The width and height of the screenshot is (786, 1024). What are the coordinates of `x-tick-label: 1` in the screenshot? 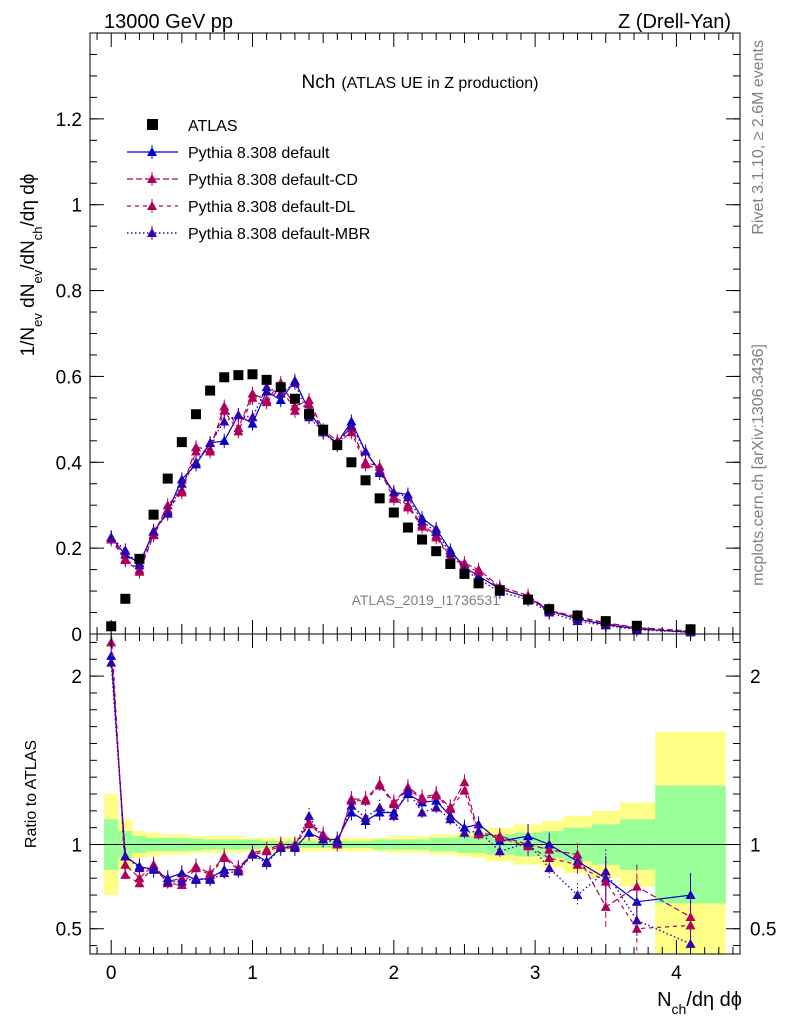 It's located at (252, 973).